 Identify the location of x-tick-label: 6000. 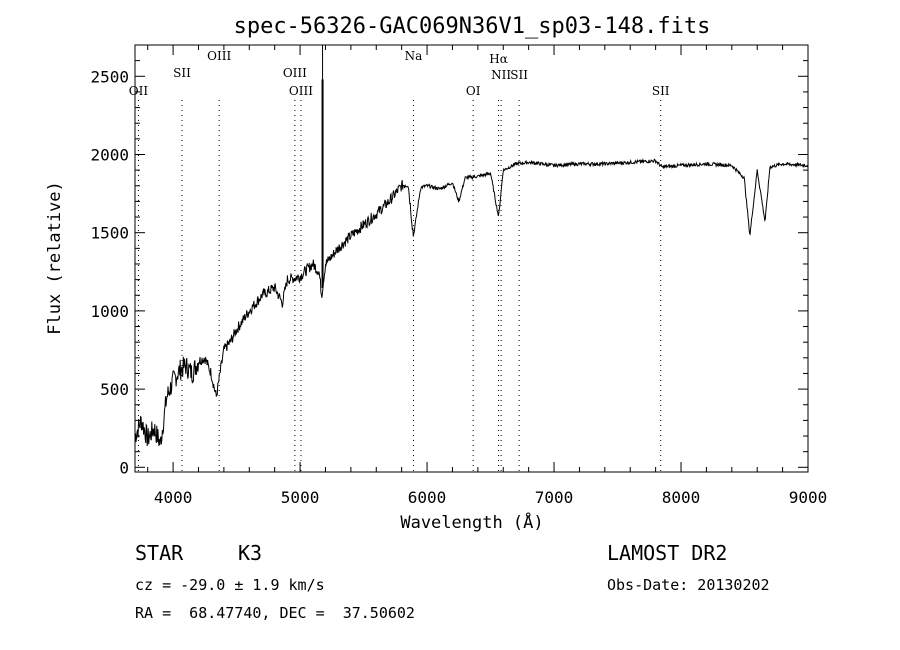
(427, 497).